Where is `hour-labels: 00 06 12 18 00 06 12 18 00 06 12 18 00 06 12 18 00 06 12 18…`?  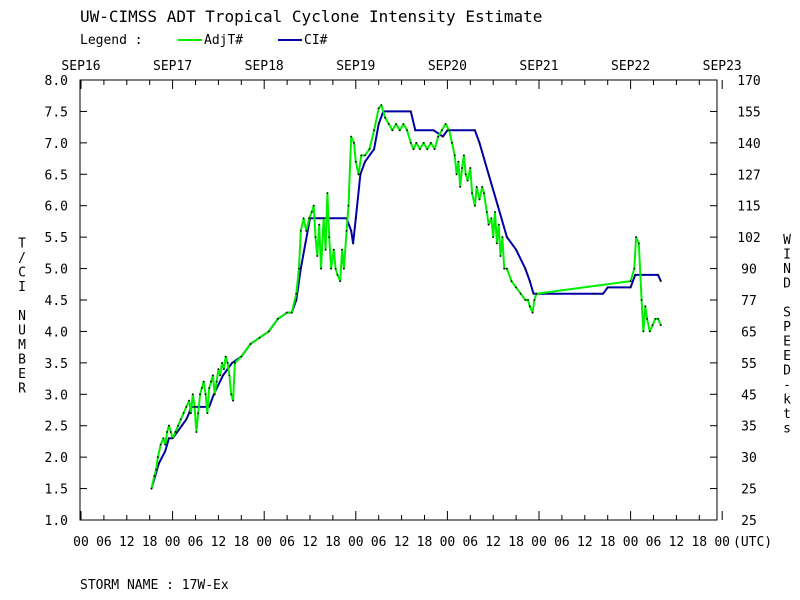
hour-labels: 00 06 12 18 00 06 12 18 00 06 12 18 00 06 12 18 00 06 12 18… is located at coordinates (401, 542).